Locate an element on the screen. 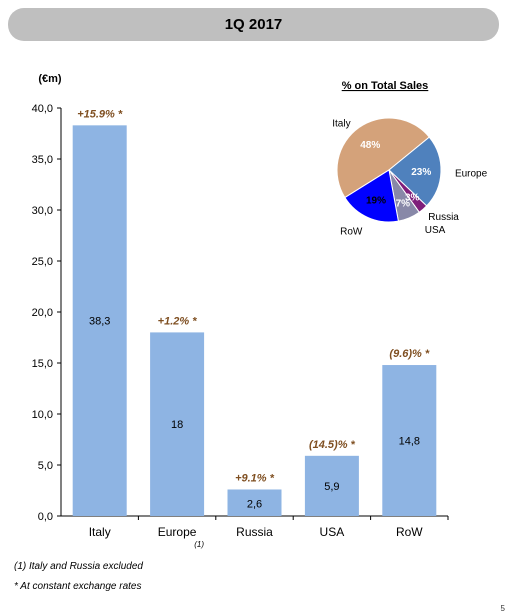  bar-usa is located at coordinates (331, 485).